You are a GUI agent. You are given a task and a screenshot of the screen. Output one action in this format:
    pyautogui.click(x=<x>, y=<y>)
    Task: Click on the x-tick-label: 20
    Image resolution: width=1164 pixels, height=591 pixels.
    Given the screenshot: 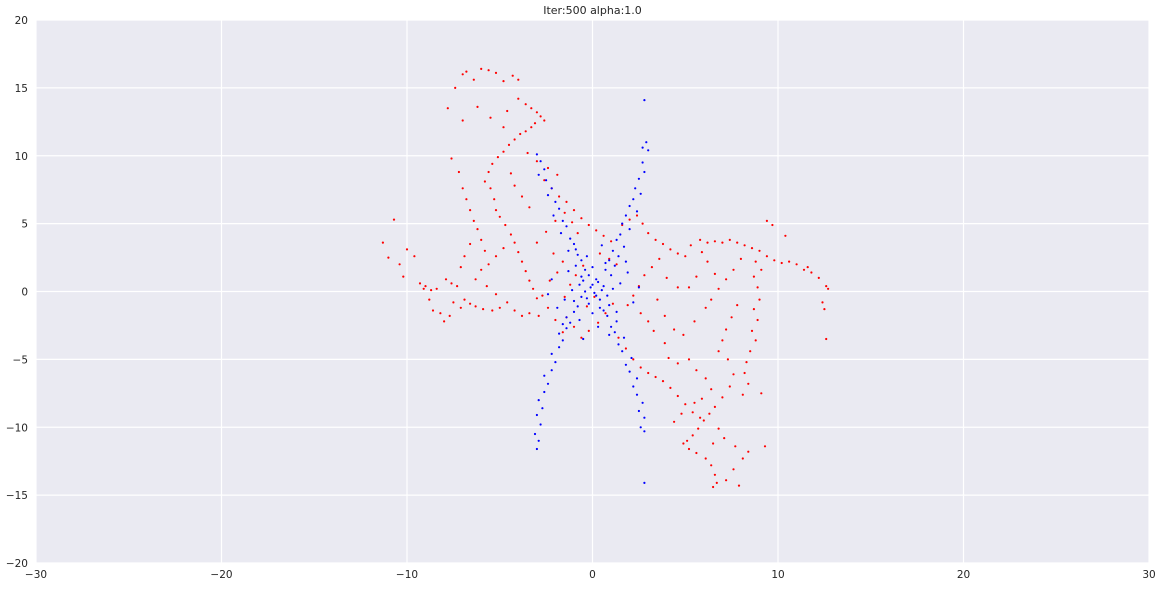 What is the action you would take?
    pyautogui.click(x=963, y=575)
    